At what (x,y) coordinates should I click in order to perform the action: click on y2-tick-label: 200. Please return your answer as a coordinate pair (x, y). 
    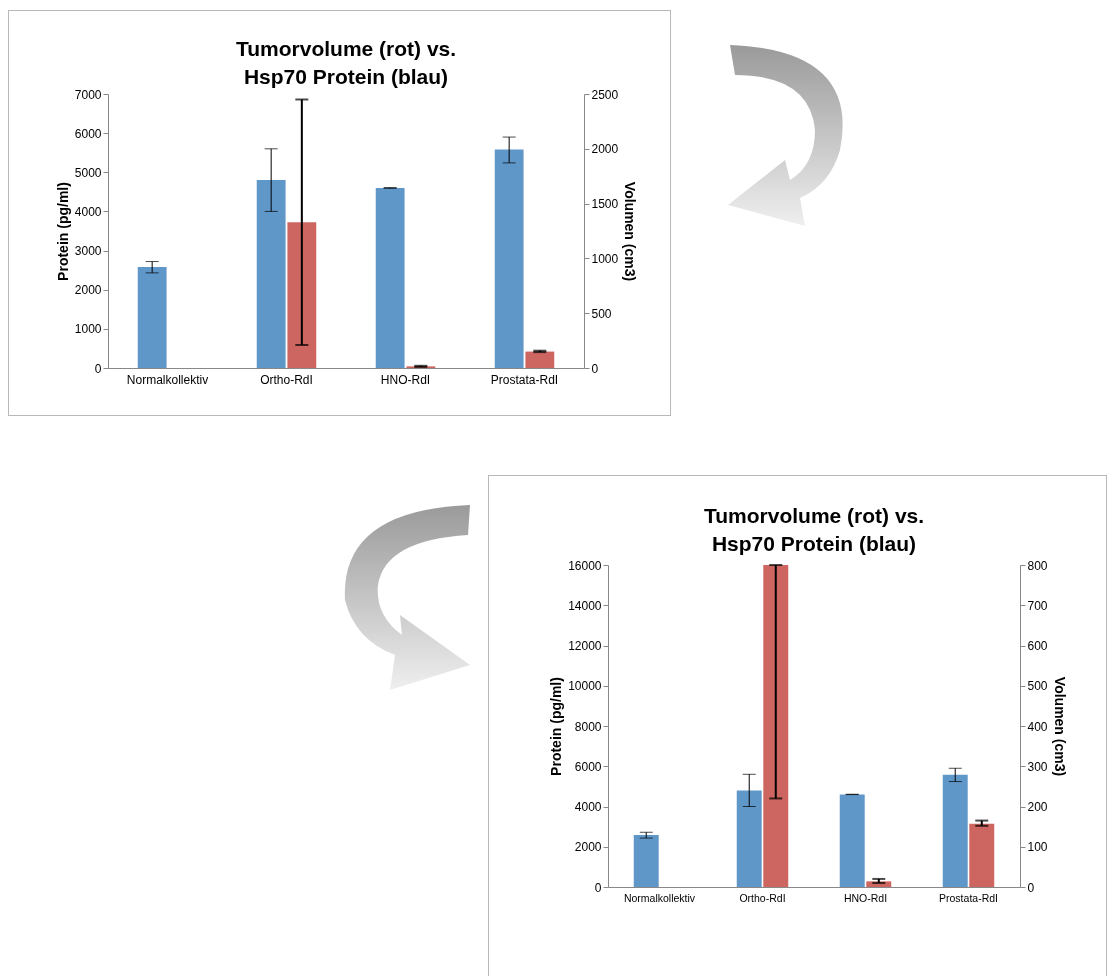
    Looking at the image, I should click on (1037, 807).